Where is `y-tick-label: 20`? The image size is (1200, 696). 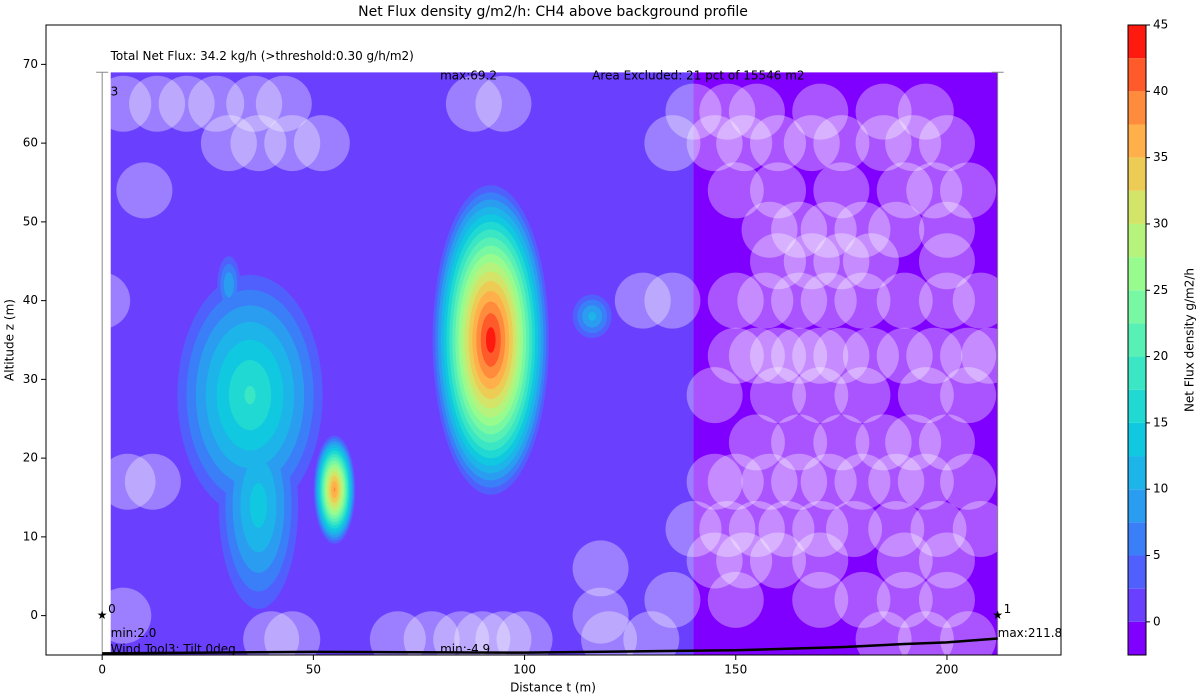
y-tick-label: 20 is located at coordinates (30, 458).